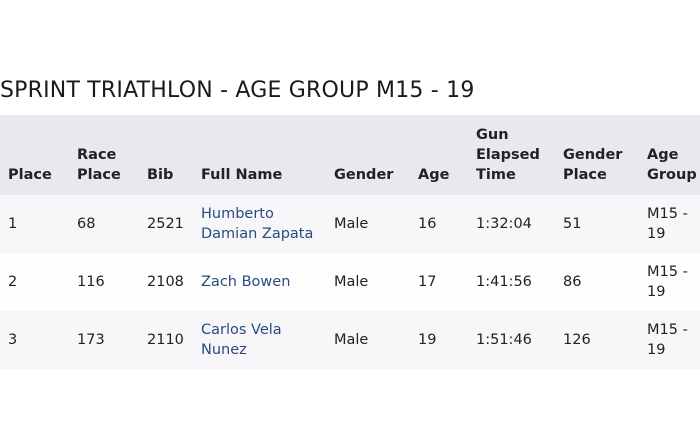 This screenshot has height=440, width=700. What do you see at coordinates (34, 340) in the screenshot?
I see `table-cell: 3` at bounding box center [34, 340].